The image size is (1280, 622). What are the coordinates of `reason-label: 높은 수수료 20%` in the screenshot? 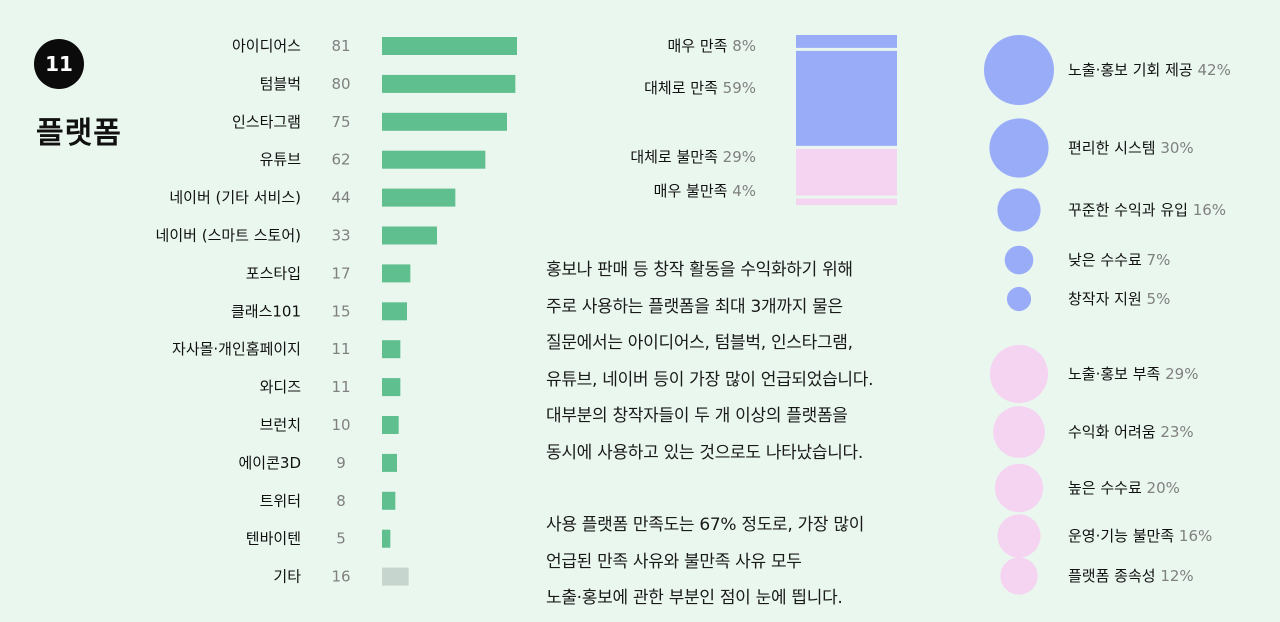 It's located at (1124, 488).